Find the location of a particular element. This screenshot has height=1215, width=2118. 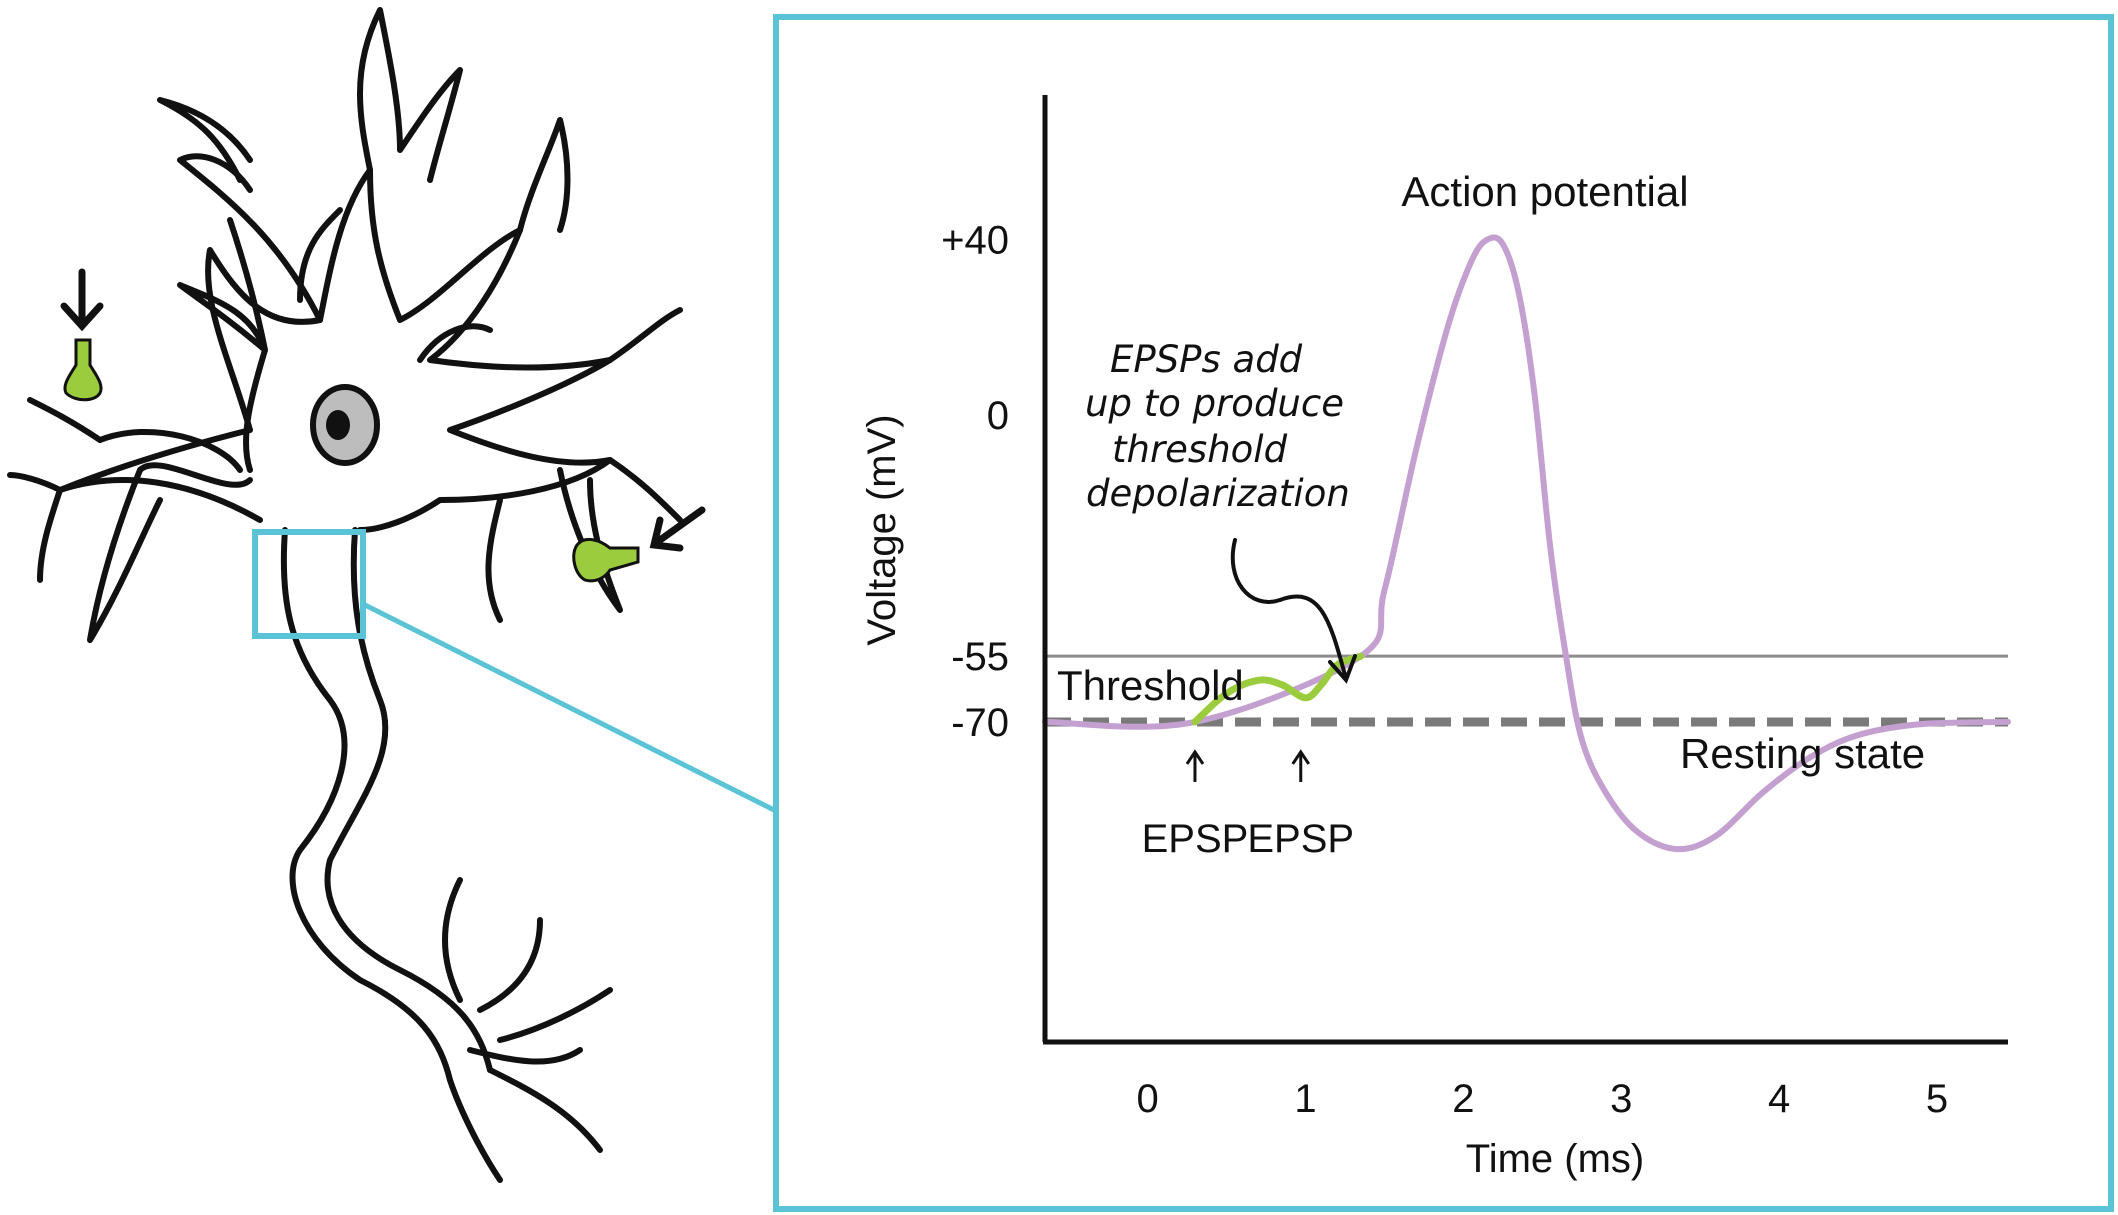

axon-hillock-zoom-box is located at coordinates (309, 584).